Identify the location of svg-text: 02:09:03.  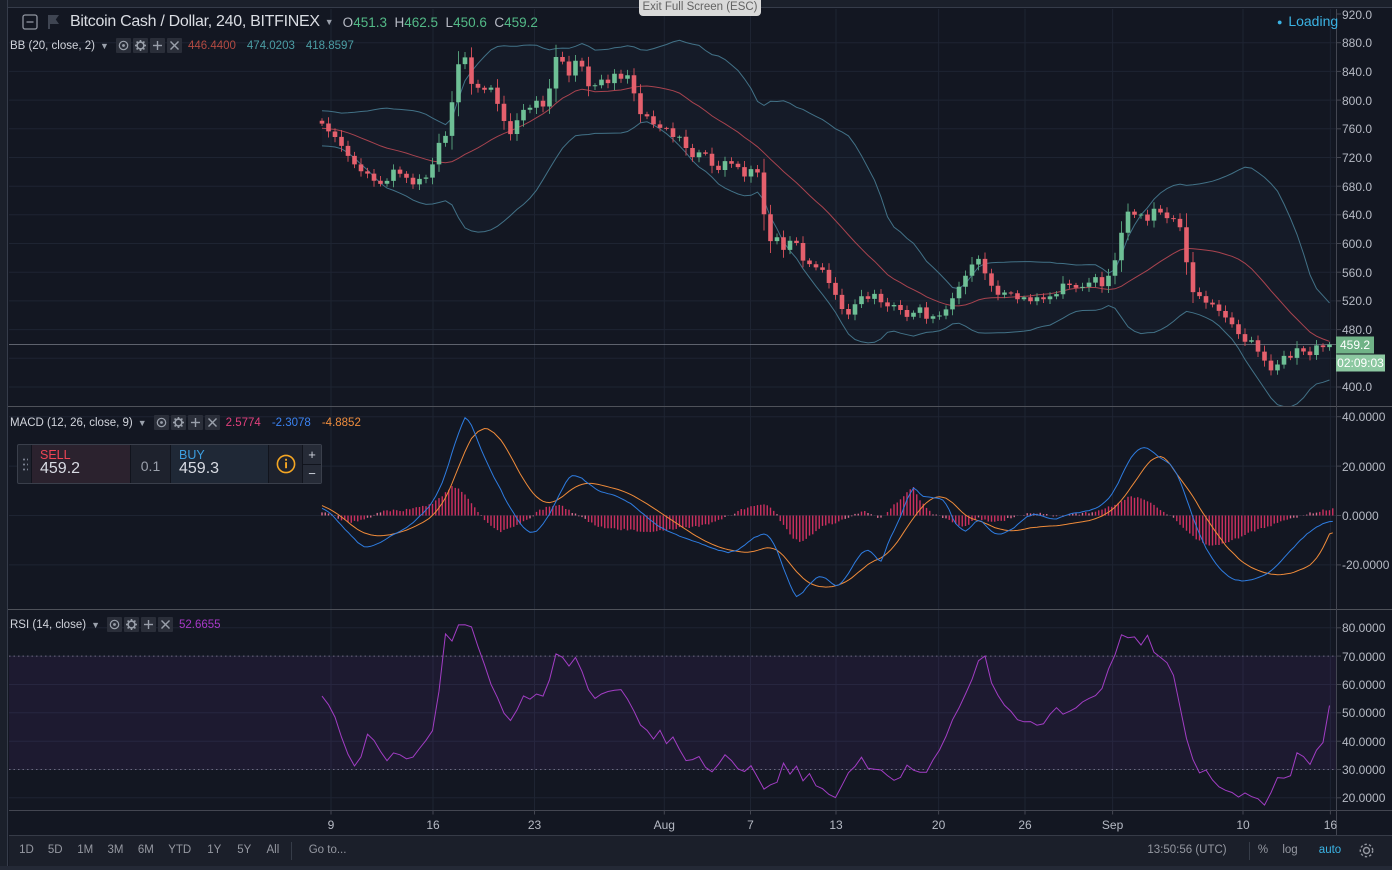
(1360, 363).